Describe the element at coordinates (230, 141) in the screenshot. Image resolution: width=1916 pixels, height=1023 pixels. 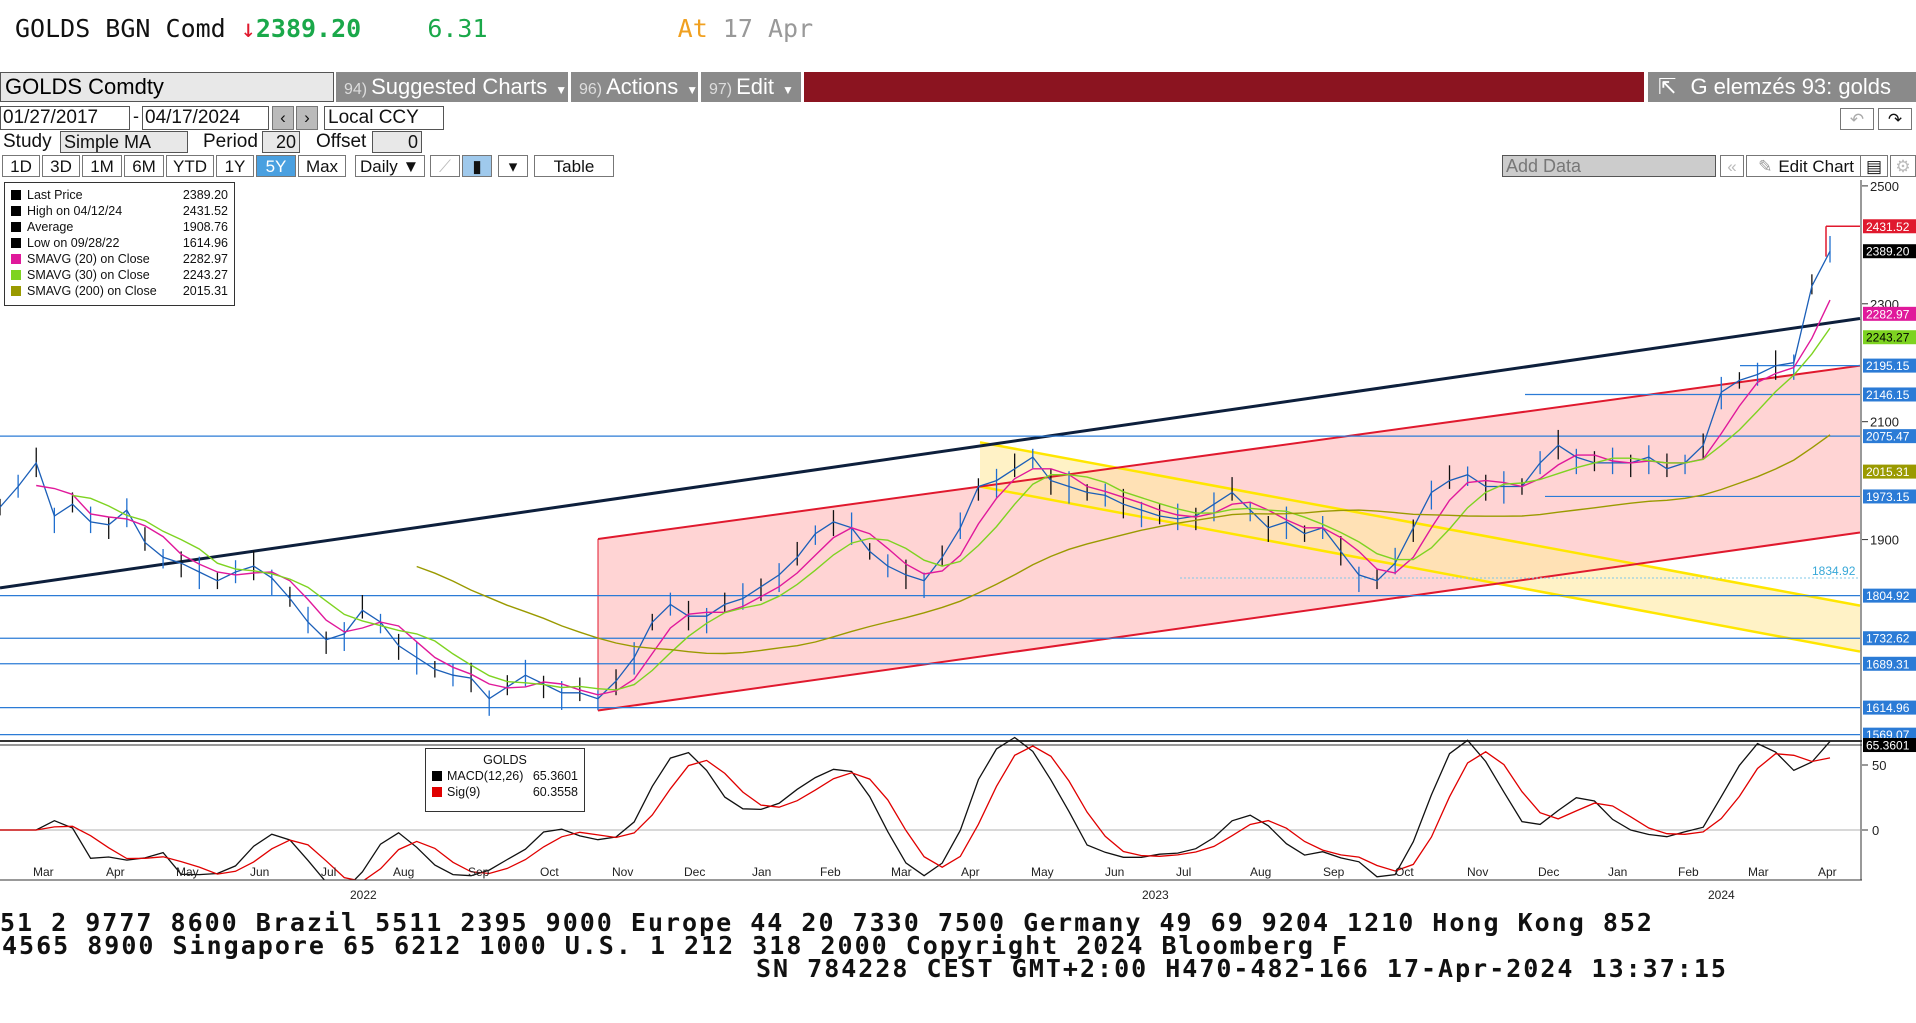
I see `period-label: Period` at that location.